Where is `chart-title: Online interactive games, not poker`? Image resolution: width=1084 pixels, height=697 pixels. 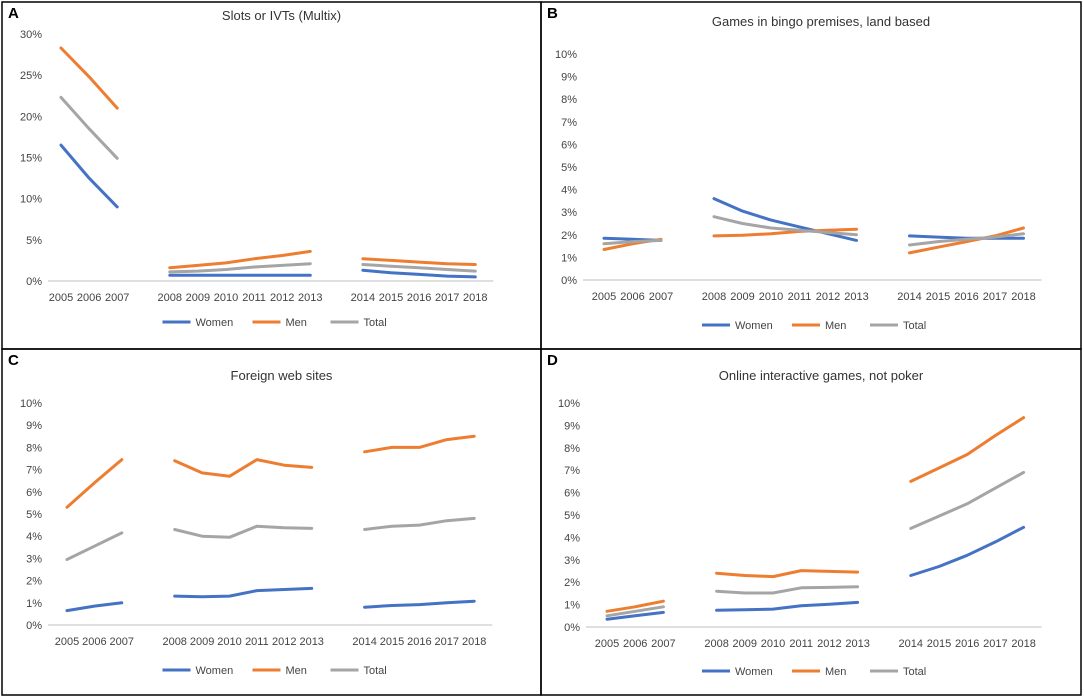
chart-title: Online interactive games, not poker is located at coordinates (821, 375).